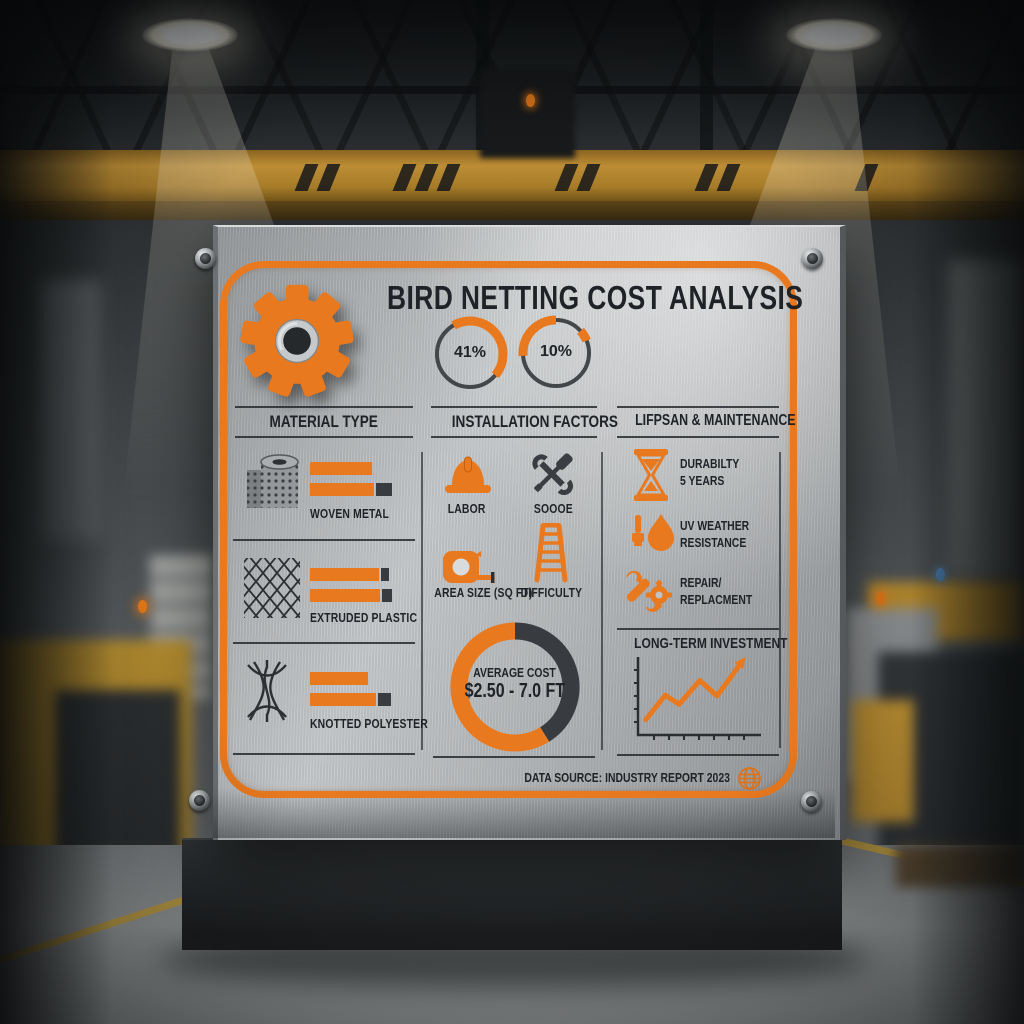 The height and width of the screenshot is (1024, 1024). I want to click on yellow-part-right, so click(883, 761).